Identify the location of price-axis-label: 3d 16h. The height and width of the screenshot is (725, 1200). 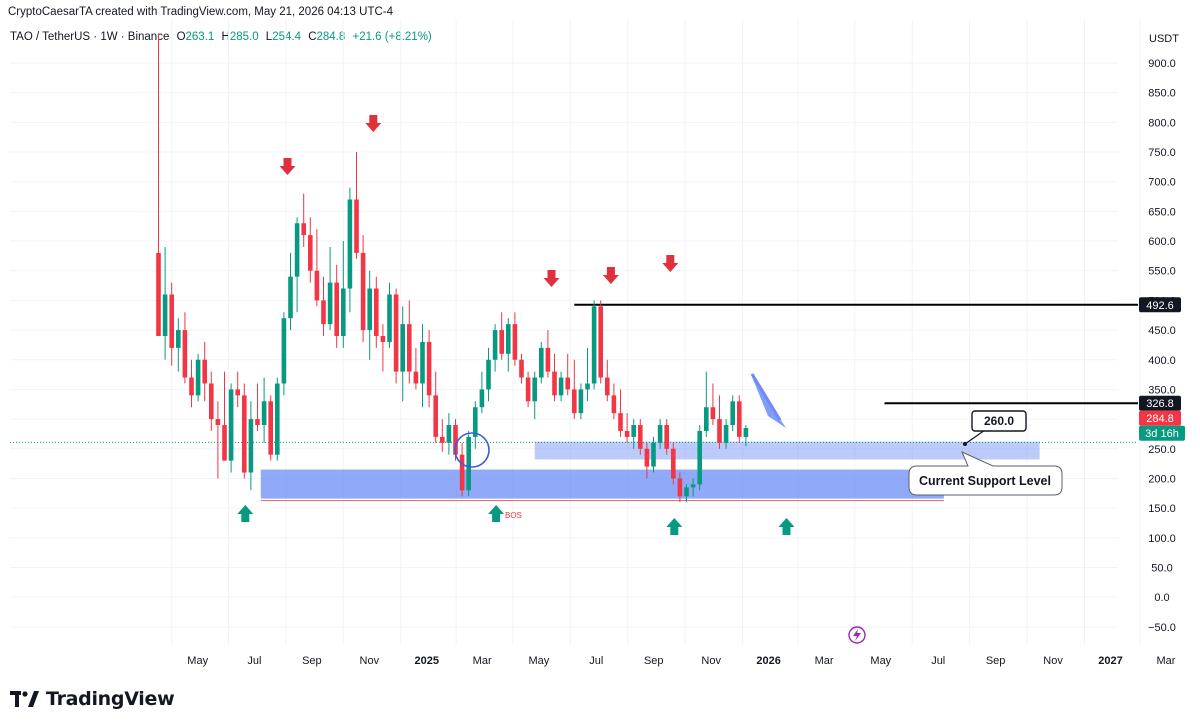
(1162, 433).